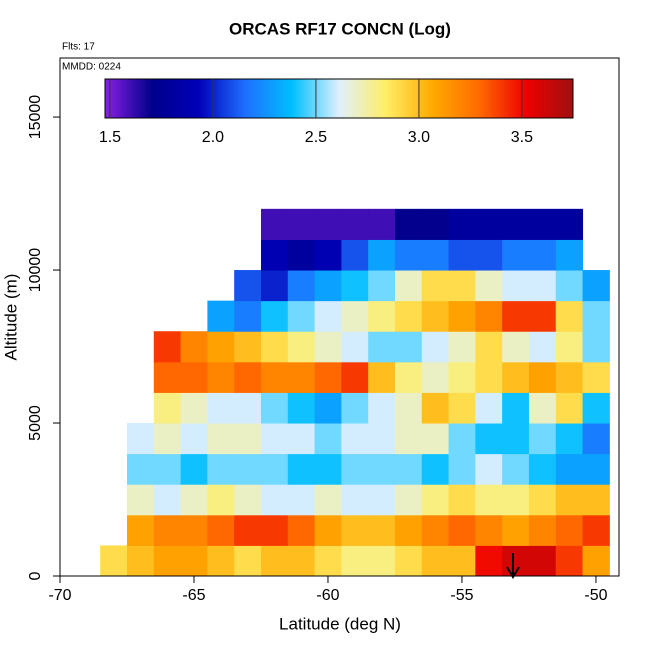  I want to click on x-tick-label: -60, so click(327, 595).